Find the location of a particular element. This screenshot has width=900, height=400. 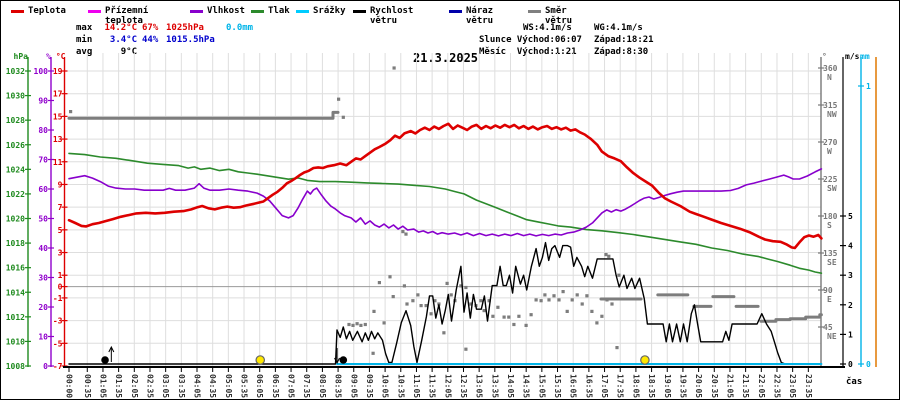

wind-speed-stat: WS:4.1m/s is located at coordinates (547, 28).